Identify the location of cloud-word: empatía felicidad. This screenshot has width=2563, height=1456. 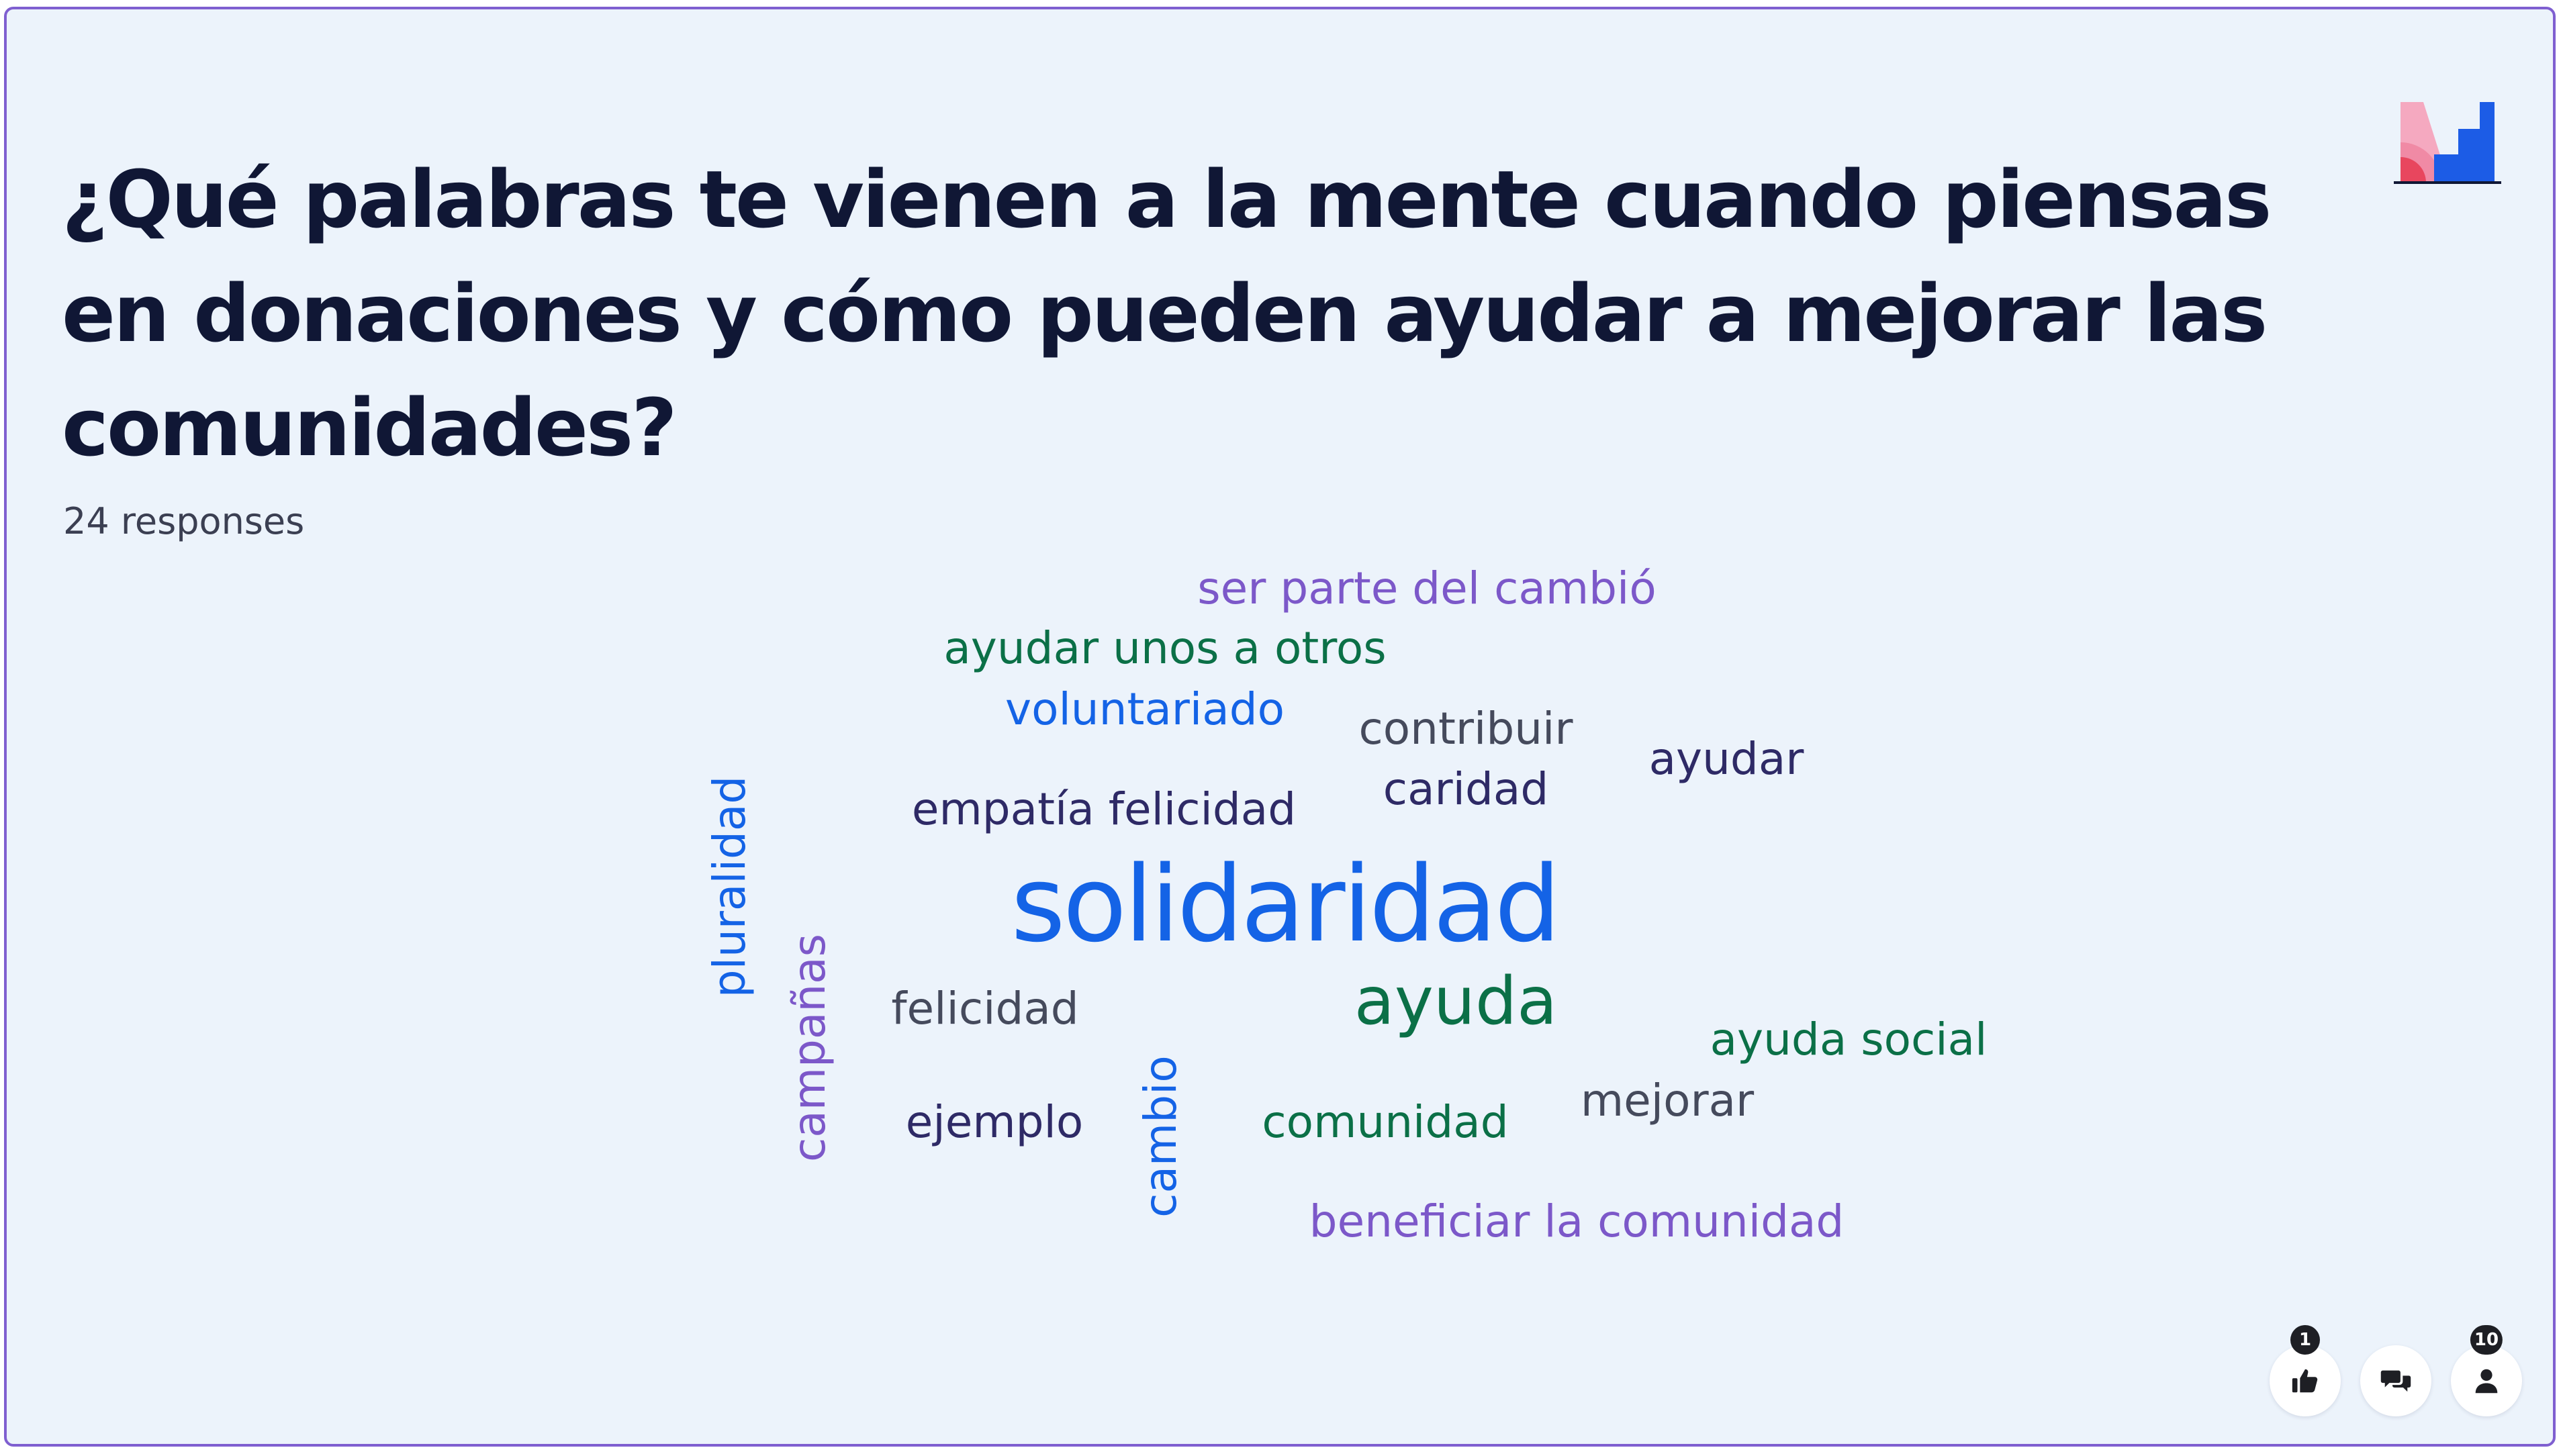
(1104, 809).